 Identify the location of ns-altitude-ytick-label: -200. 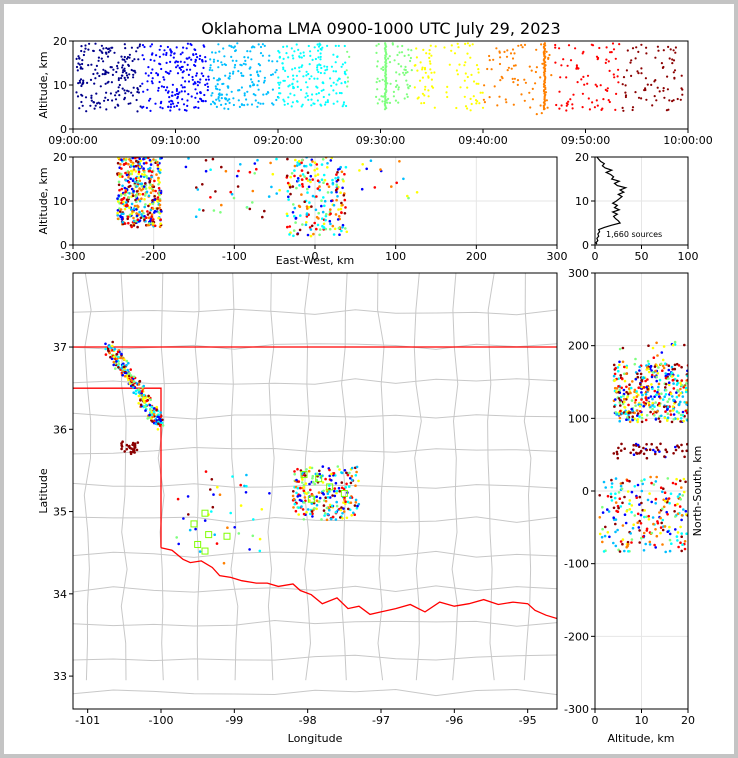
(576, 636).